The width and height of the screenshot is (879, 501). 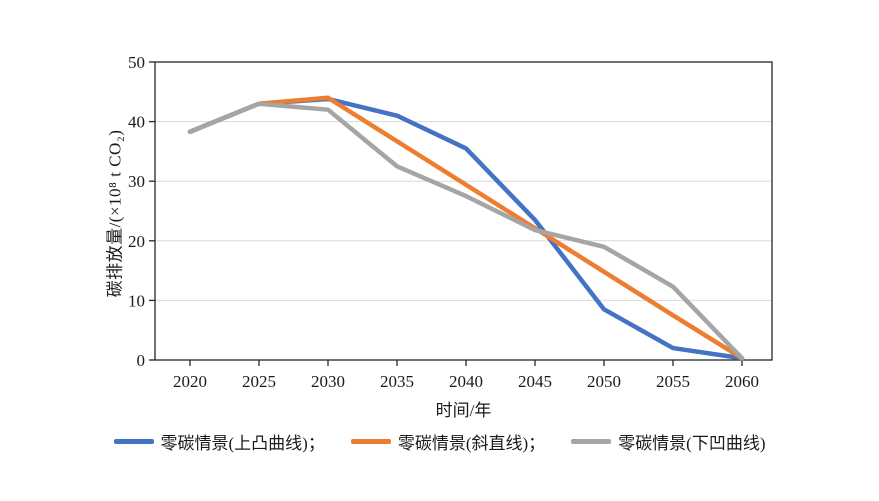 What do you see at coordinates (370, 441) in the screenshot?
I see `legend-swatch-orange-line-icon` at bounding box center [370, 441].